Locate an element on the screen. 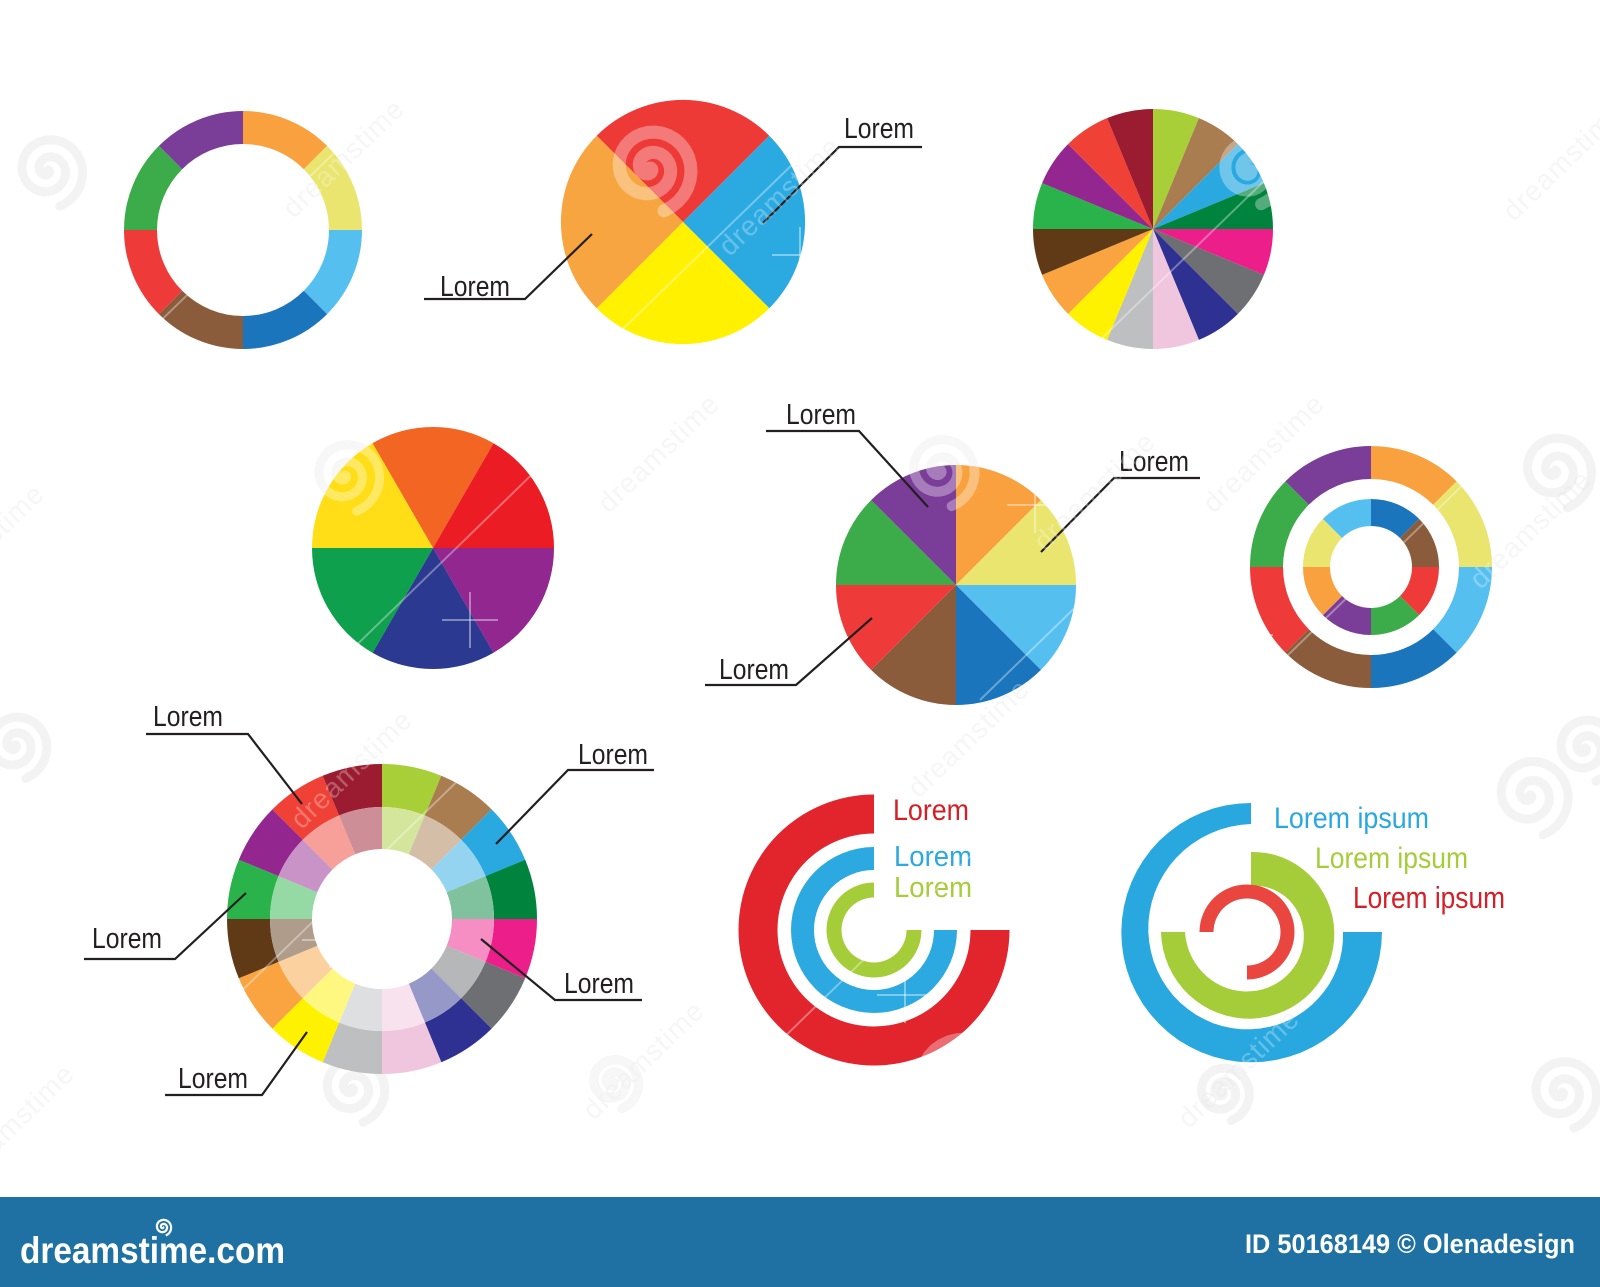 The image size is (1600, 1287). svg-text: dreamstime.com is located at coordinates (152, 1250).